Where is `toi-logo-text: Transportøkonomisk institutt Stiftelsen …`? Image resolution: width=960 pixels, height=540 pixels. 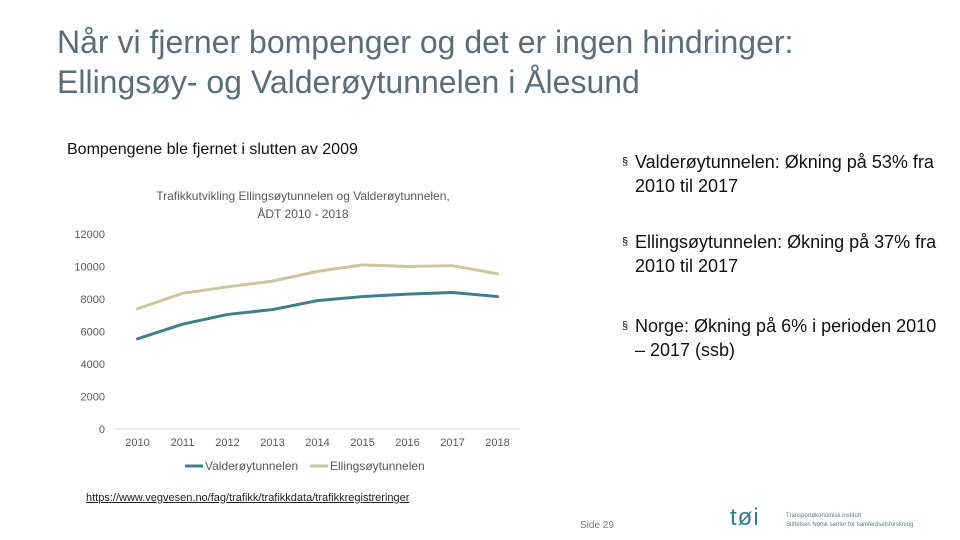 toi-logo-text: Transportøkonomisk institutt Stiftelsen … is located at coordinates (849, 521).